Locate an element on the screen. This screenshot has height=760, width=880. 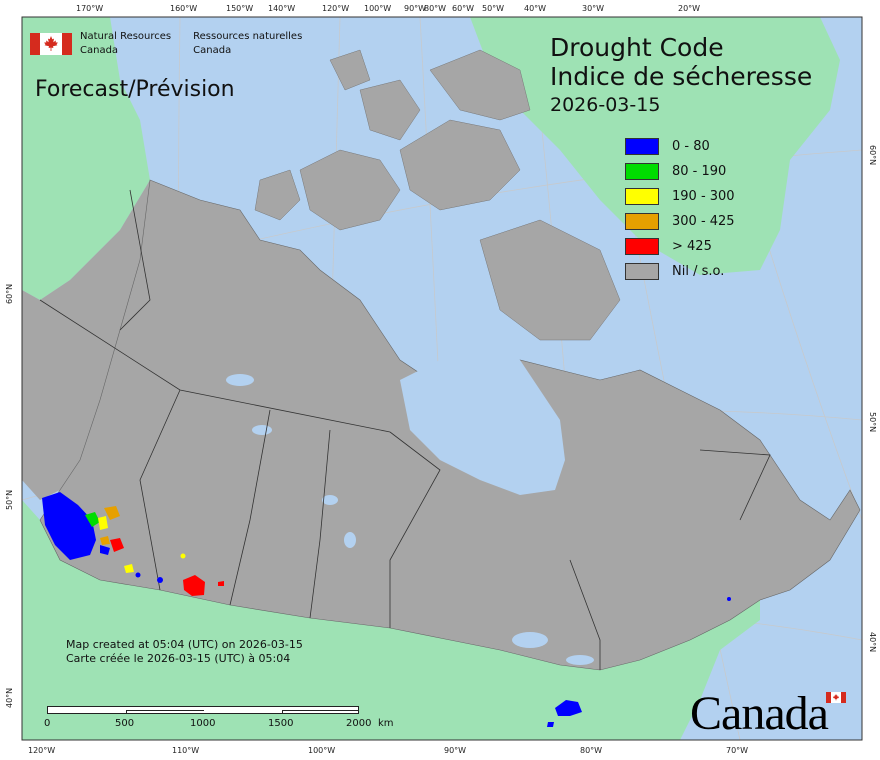
drought-patches-red is located at coordinates (167, 567).